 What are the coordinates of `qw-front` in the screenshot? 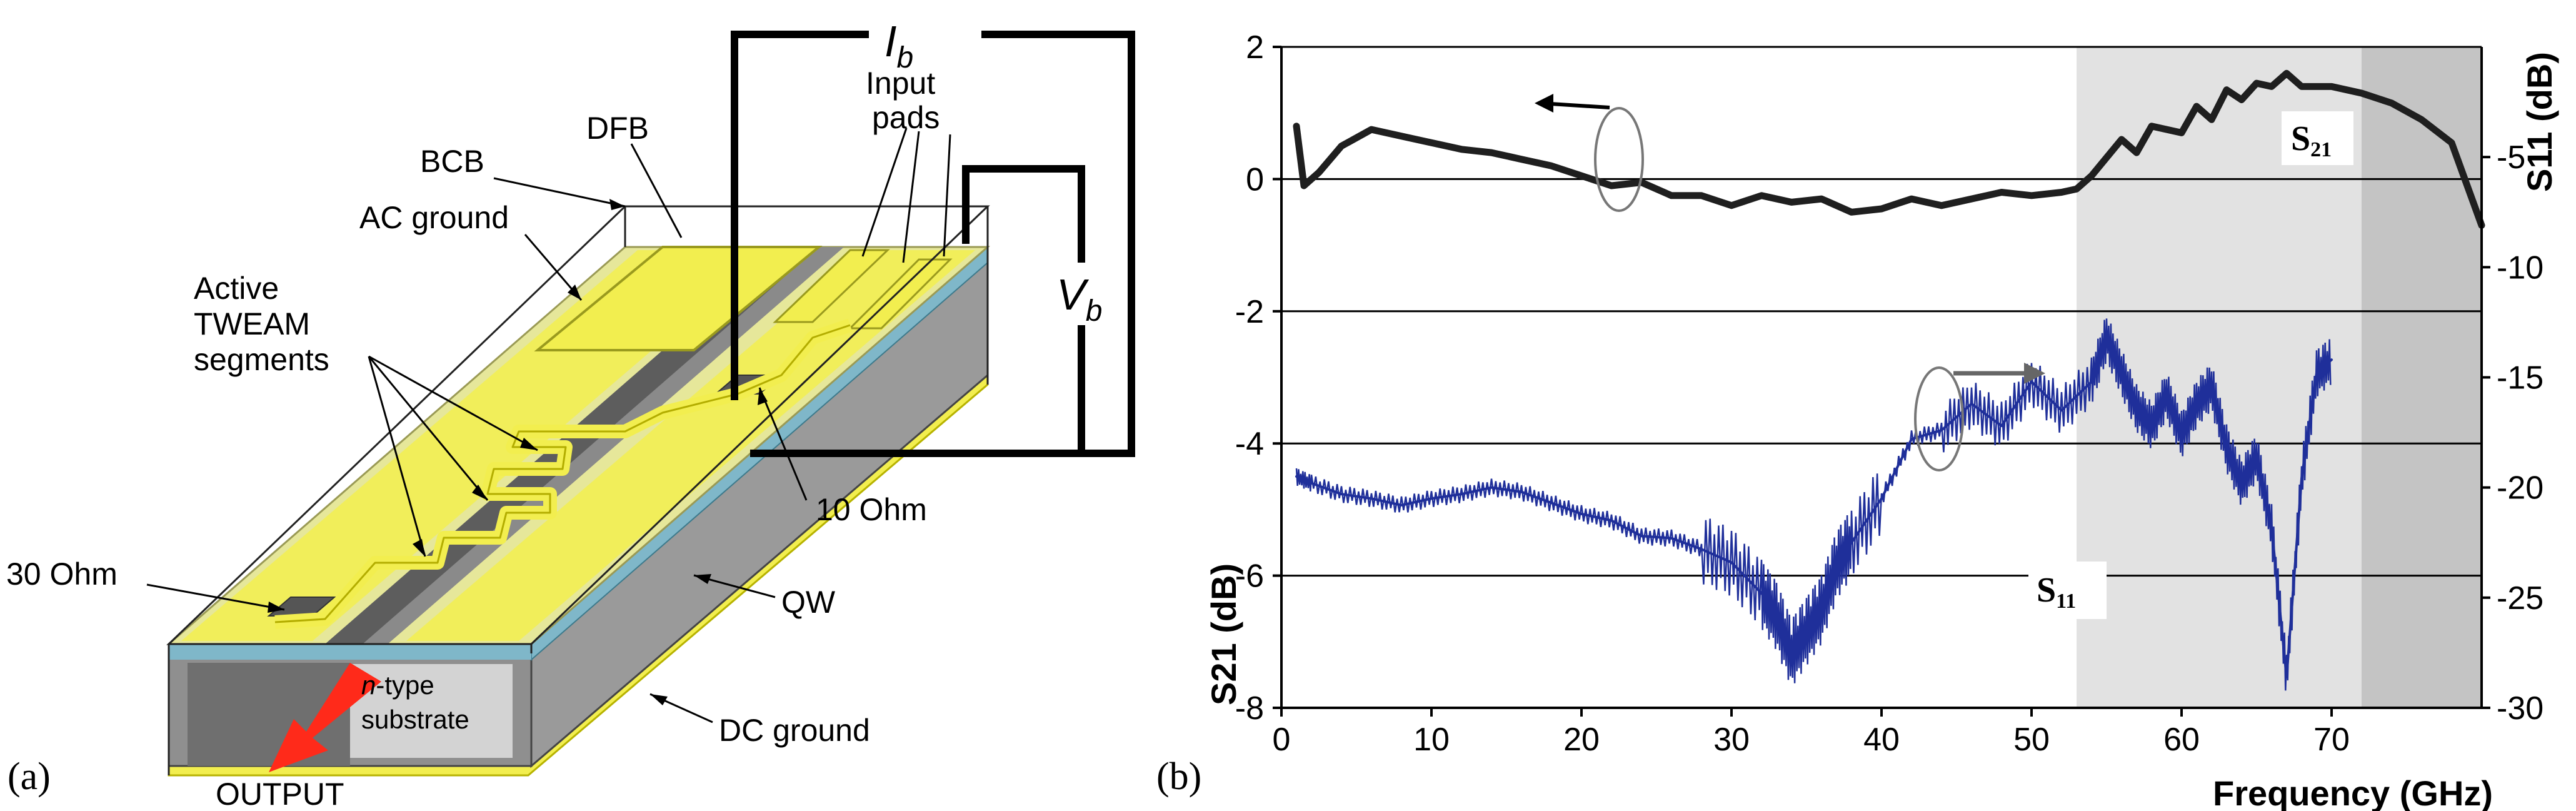 It's located at (350, 652).